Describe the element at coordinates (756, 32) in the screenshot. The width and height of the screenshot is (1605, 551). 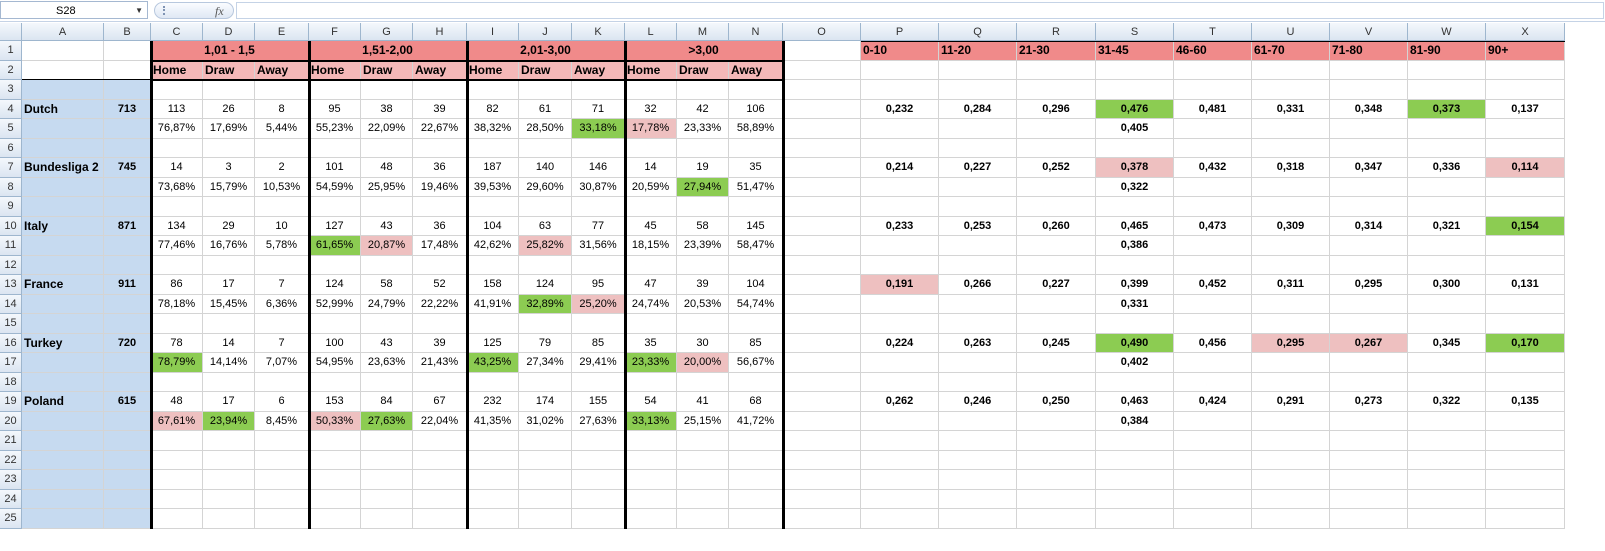
I see `column-header-n: N` at that location.